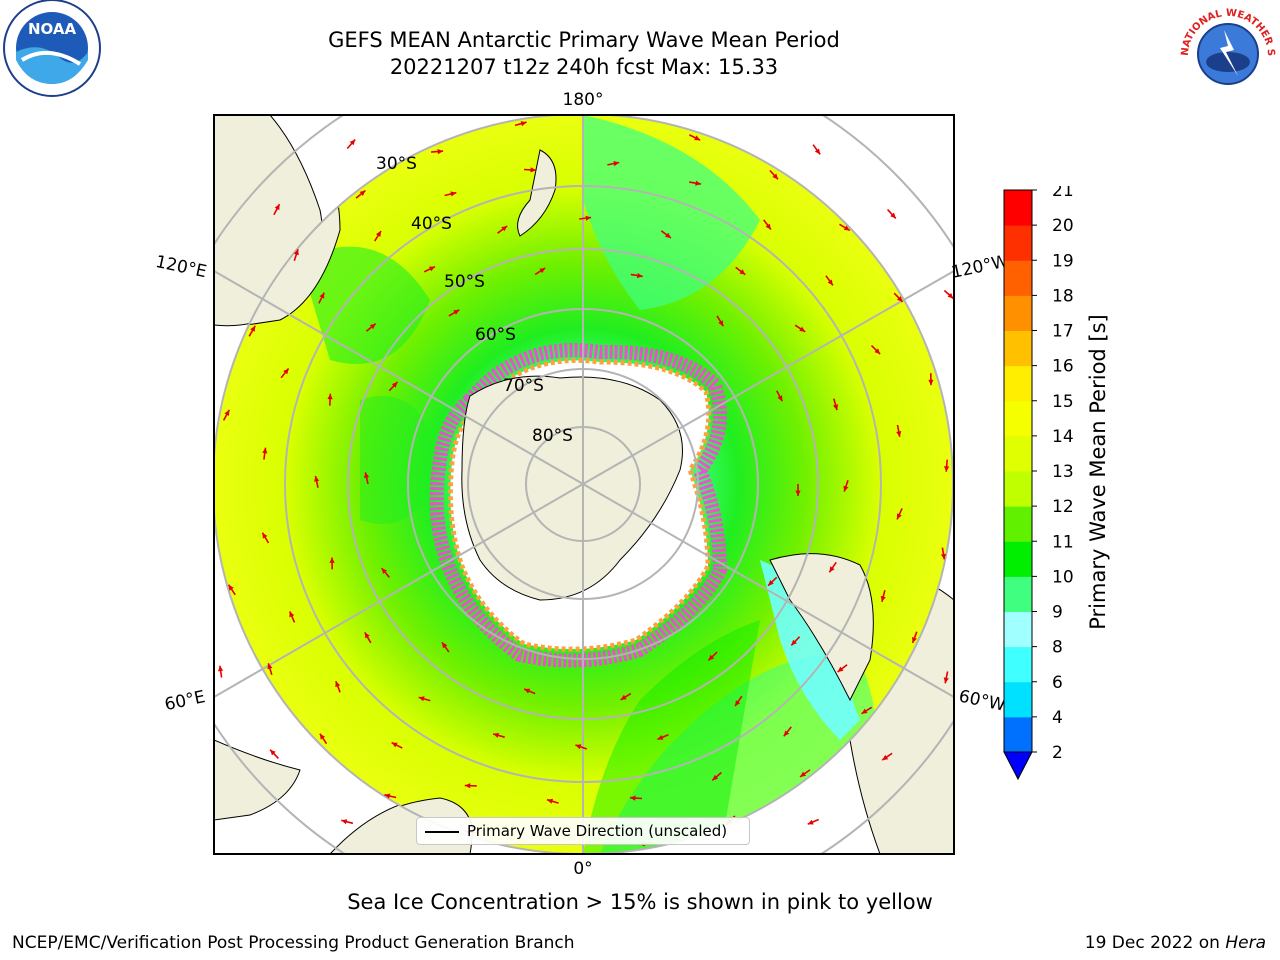 The height and width of the screenshot is (960, 1280). Describe the element at coordinates (523, 386) in the screenshot. I see `latitude-label-70s: 70°S` at that location.